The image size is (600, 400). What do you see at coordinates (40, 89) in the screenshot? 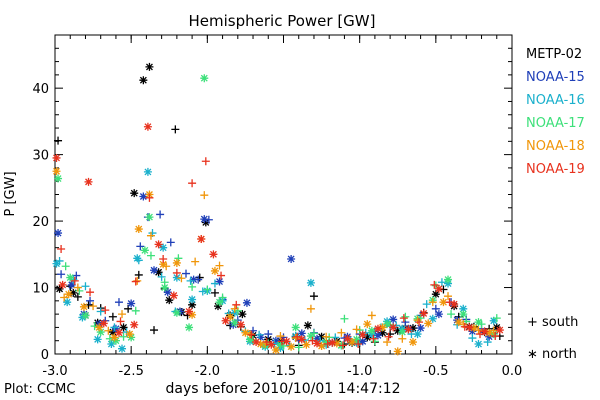
I see `y-tick-label: 40` at bounding box center [40, 89].